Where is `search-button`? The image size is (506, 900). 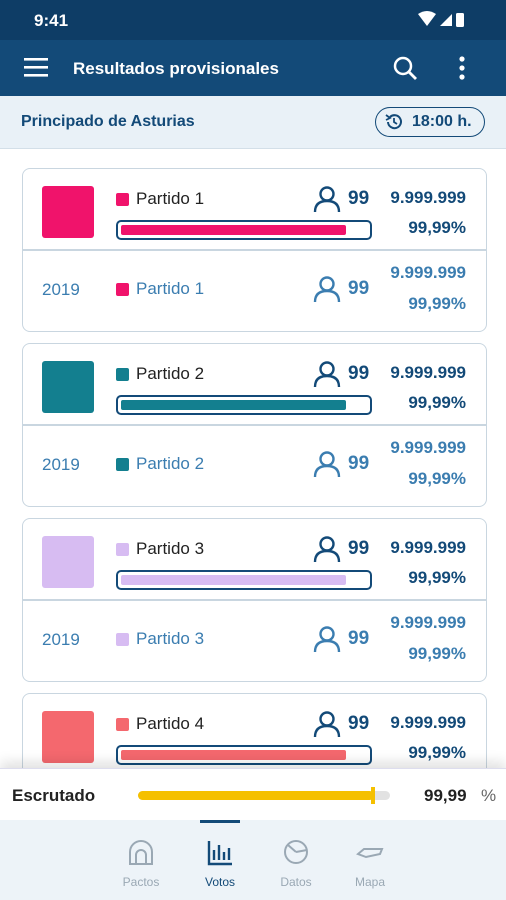
search-button is located at coordinates (406, 69).